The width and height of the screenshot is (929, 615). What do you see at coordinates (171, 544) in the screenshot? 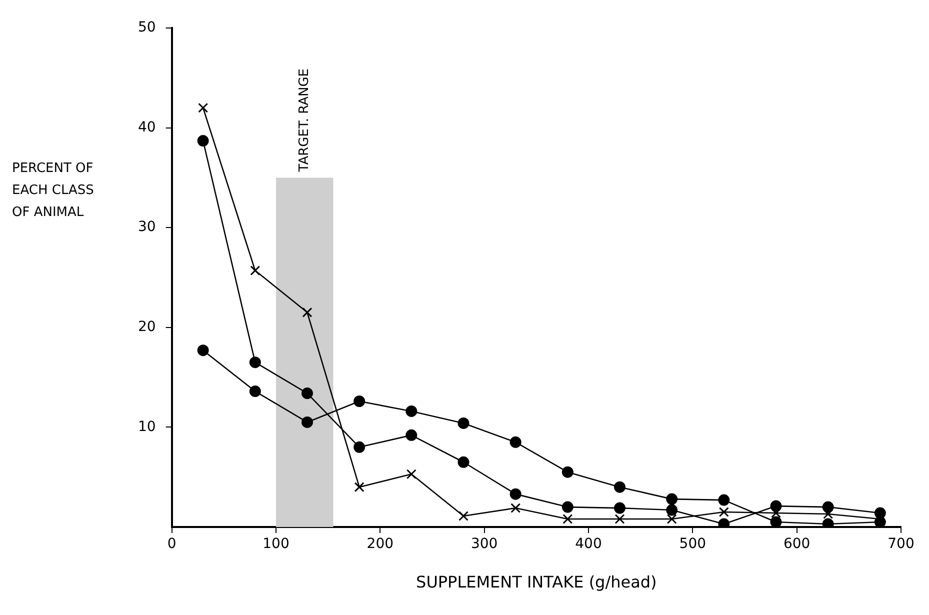
I see `x-tick-label: 0` at bounding box center [171, 544].